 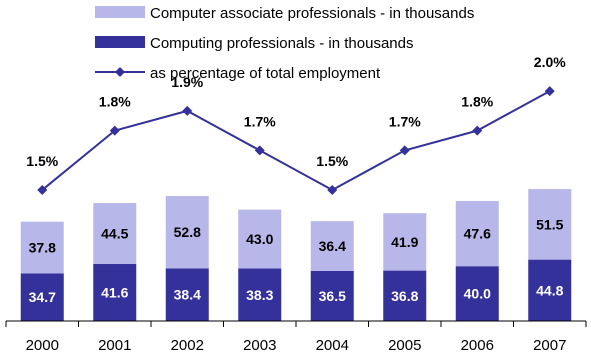 I want to click on legend-marker-percentage, so click(x=120, y=72).